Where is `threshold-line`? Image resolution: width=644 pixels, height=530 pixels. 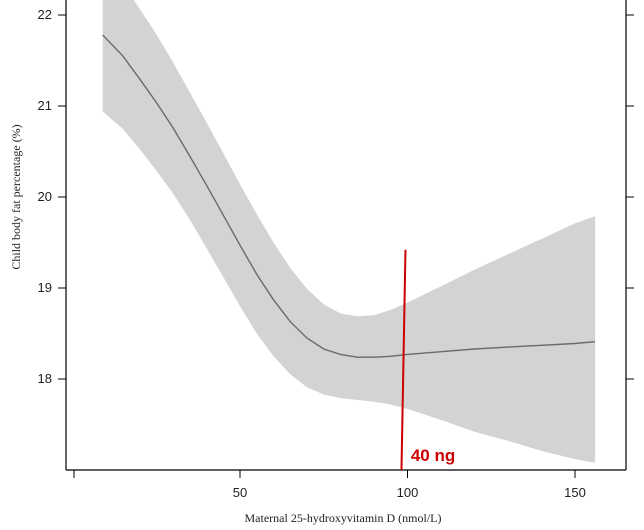 threshold-line is located at coordinates (403, 360).